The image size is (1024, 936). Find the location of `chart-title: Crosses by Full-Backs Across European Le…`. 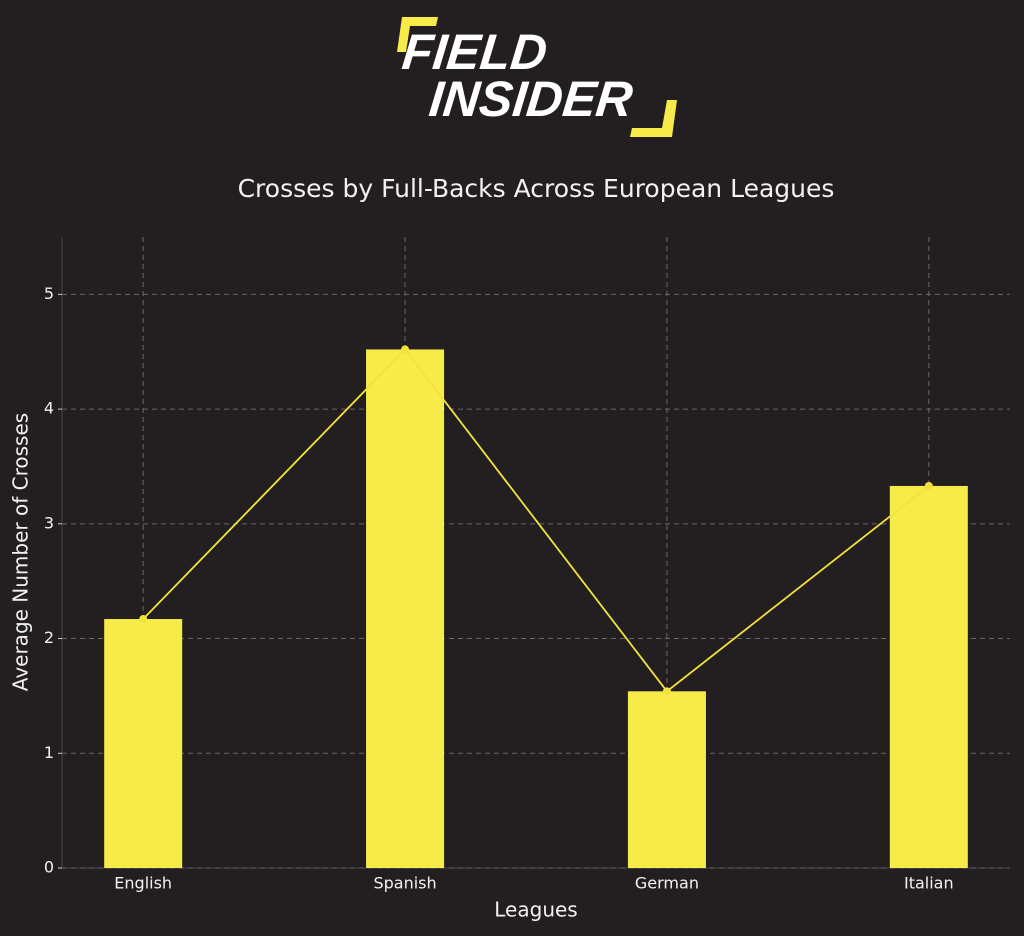

chart-title: Crosses by Full-Backs Across European Le… is located at coordinates (536, 188).